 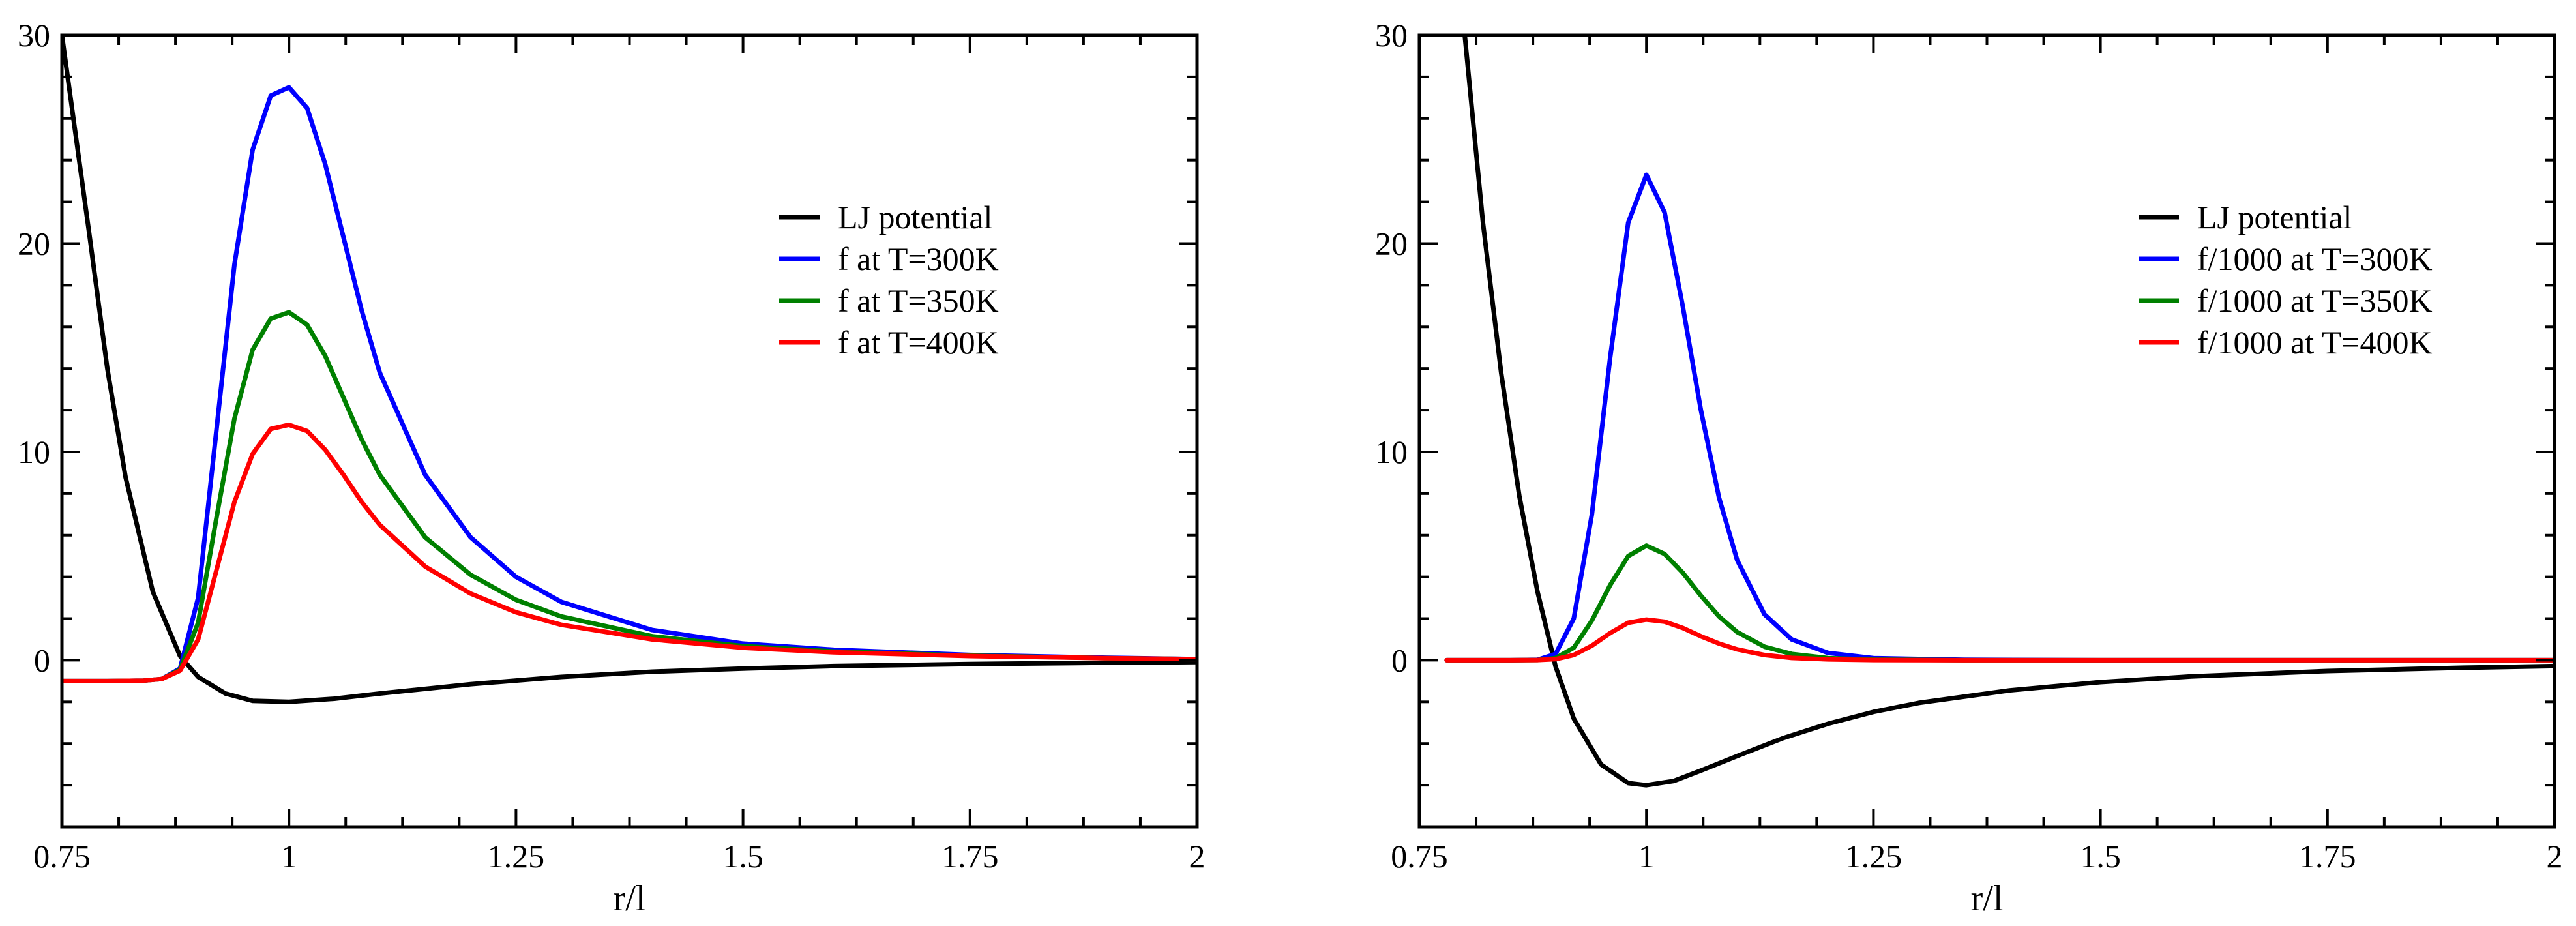 What do you see at coordinates (2315, 342) in the screenshot?
I see `legend-label-3: f/1000 at T=400K` at bounding box center [2315, 342].